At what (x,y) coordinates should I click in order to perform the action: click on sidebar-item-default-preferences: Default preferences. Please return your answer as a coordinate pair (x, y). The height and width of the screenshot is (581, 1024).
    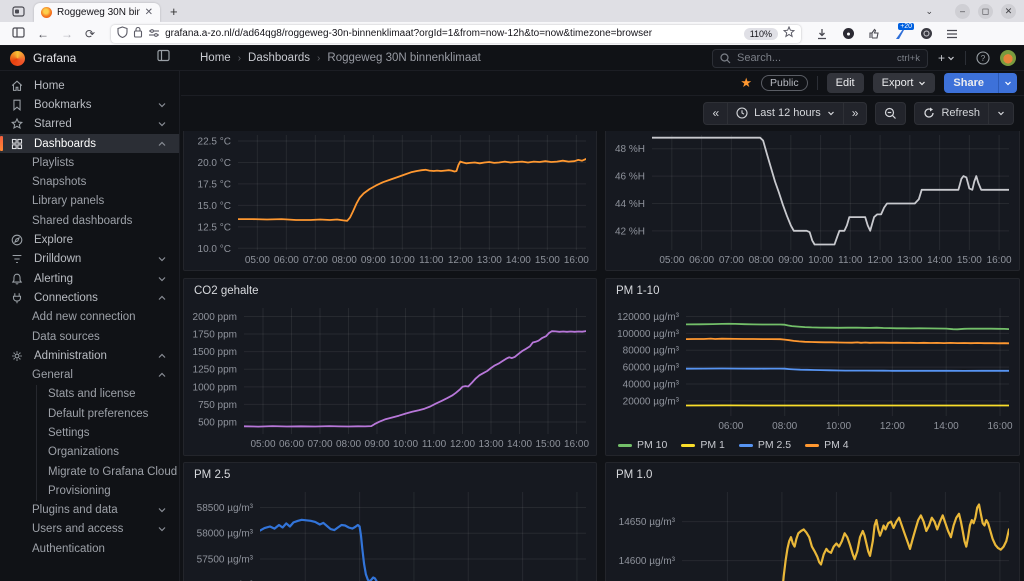
    Looking at the image, I should click on (107, 414).